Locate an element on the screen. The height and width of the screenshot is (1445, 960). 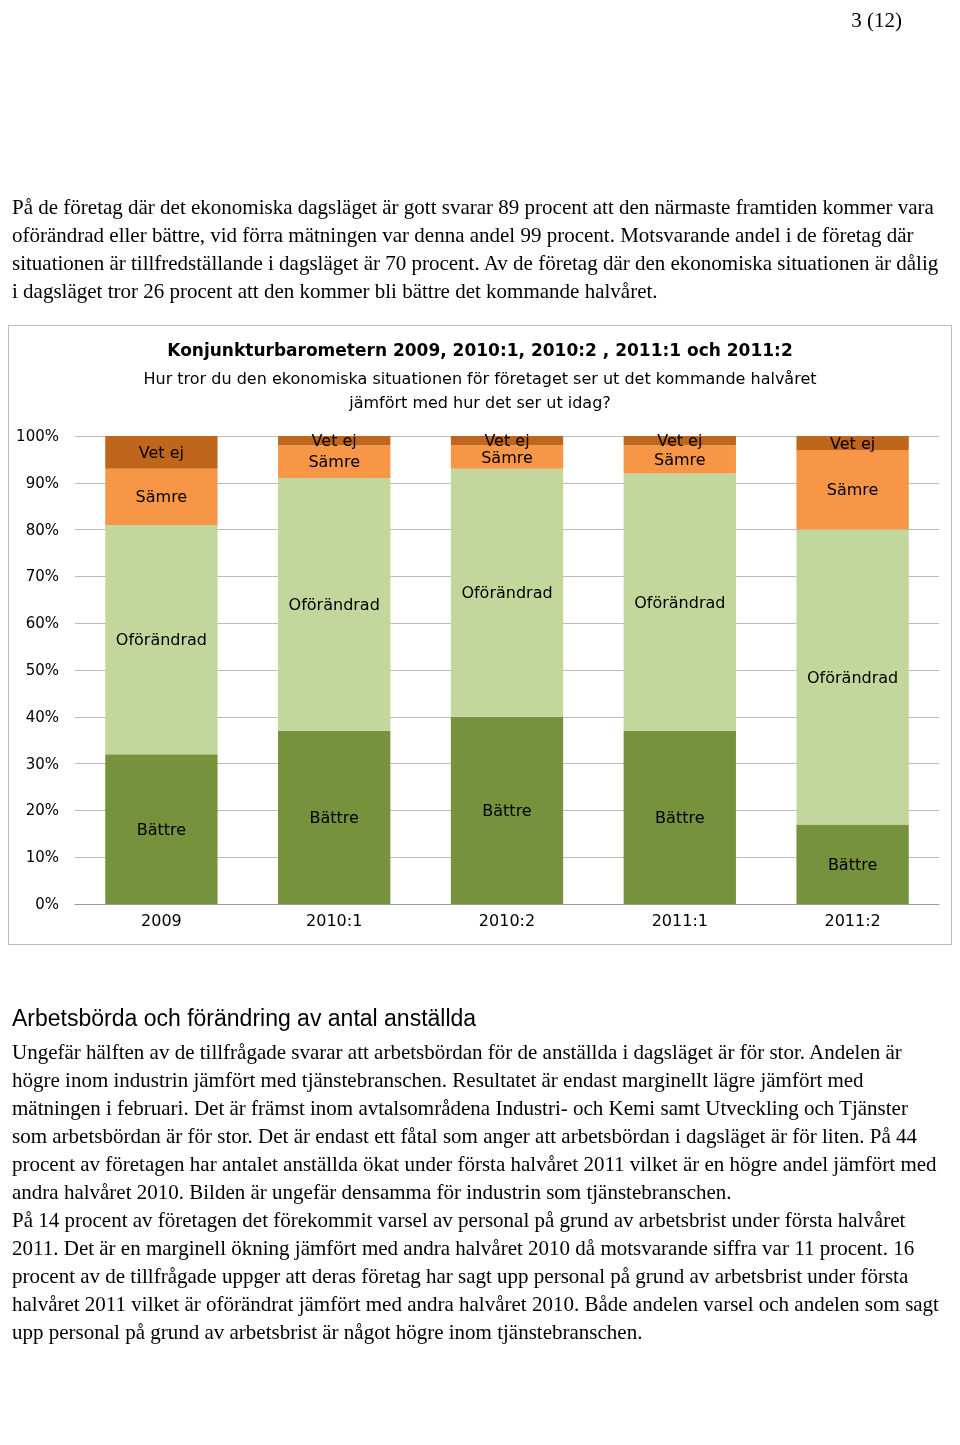
text: Ungefär hälften av de tillfrågade svarar att arbetsbördan för de anställda i dagsläget är för stor. Andelen är högre inom industrin jämfört med tjänstebranschen. Resultatet är endast marginellt lägre jämfört med mätningen i februari. Det är främst inom avtalsområdena Industri- och Kemi samt Utveckling och Tjänster som arbetsbördan är för stor. Det är endast ett fåtal som anger att arbetsbördan i dagsläget är för liten. På 44 procent av företagen har antalet anställda ökat under första halvåret 2011 vilket är en högre andel jämfört med andra halvåret 2010. Bilden är ungefär densamma för industrin som tjänstebranschen. is located at coordinates (475, 1122).